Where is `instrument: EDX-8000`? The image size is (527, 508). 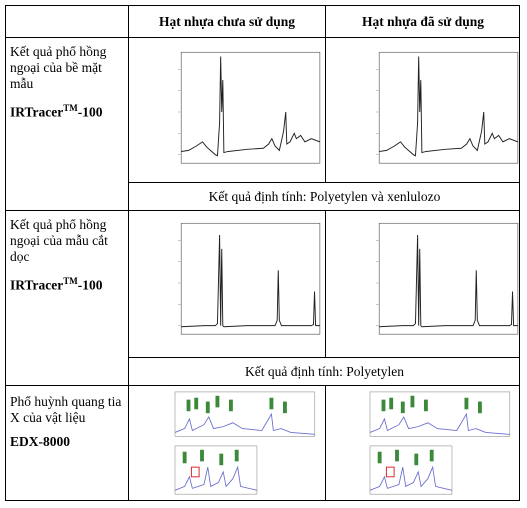
instrument: EDX-8000 is located at coordinates (40, 441).